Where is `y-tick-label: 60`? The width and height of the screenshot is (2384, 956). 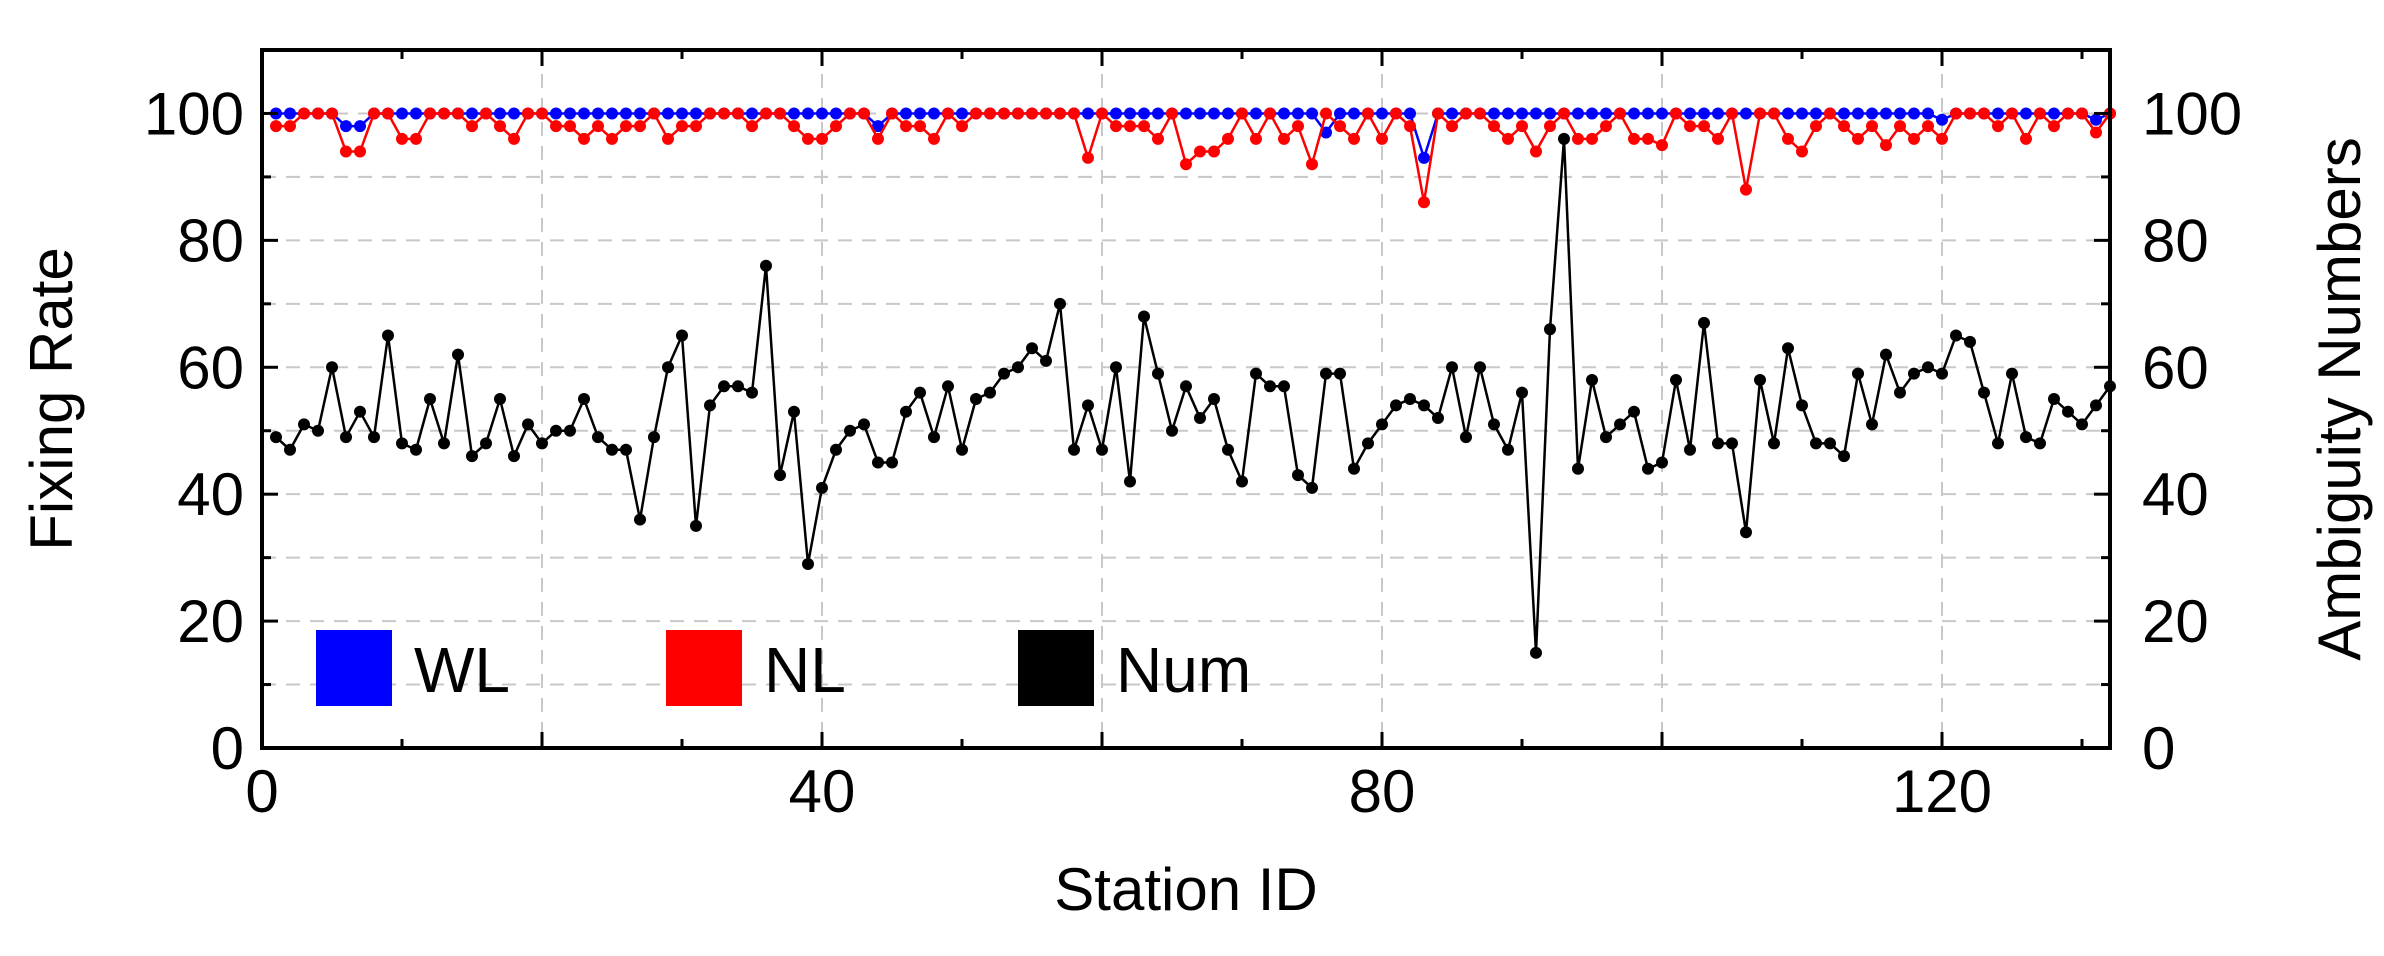 y-tick-label: 60 is located at coordinates (210, 367).